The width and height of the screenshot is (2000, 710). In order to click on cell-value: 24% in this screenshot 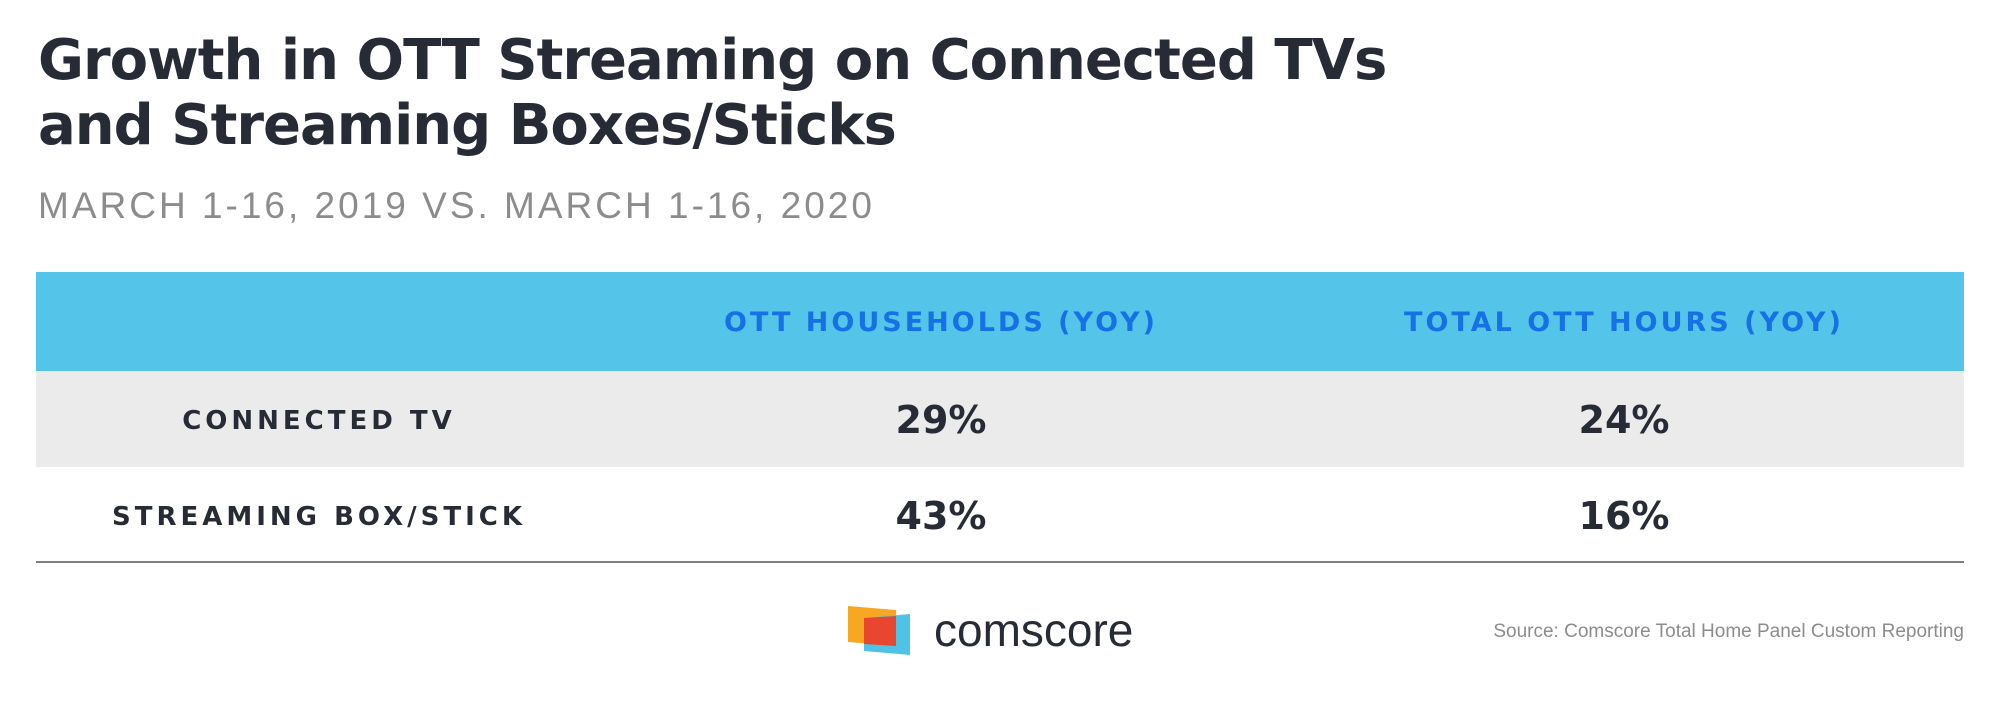, I will do `click(1624, 420)`.